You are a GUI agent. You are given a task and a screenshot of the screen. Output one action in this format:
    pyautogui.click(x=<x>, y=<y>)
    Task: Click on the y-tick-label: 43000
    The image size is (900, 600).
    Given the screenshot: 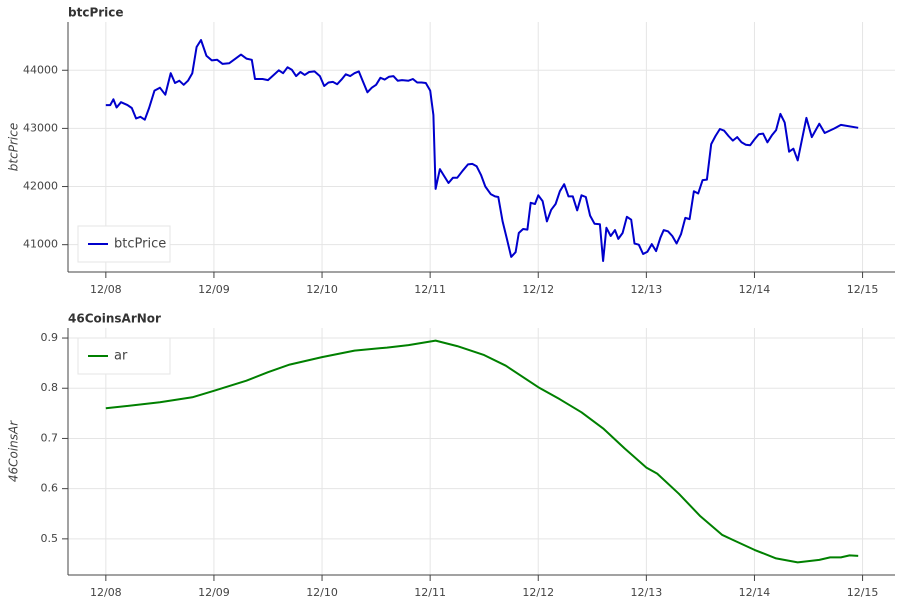 What is the action you would take?
    pyautogui.click(x=40, y=127)
    